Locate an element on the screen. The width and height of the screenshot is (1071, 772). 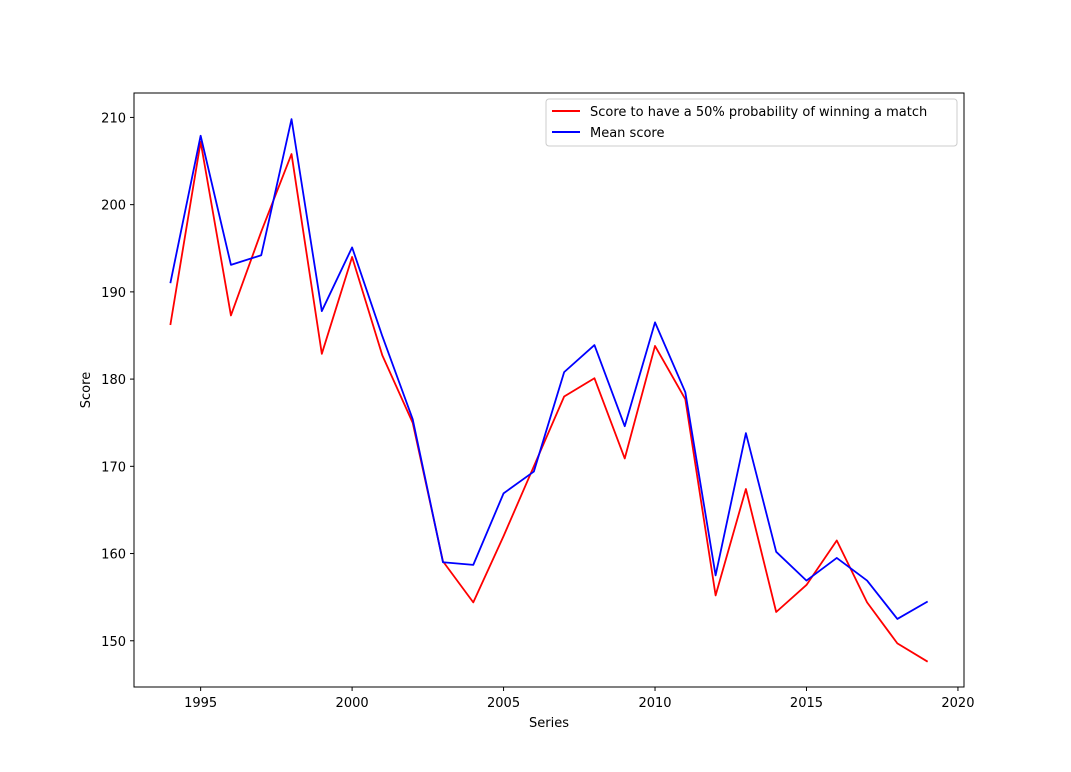
x-tick-label: 2005 is located at coordinates (503, 703).